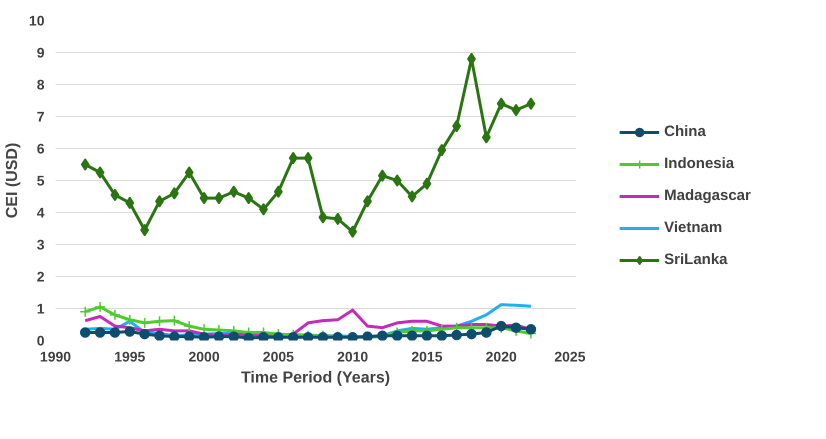  What do you see at coordinates (427, 356) in the screenshot?
I see `x-tick-label: 2015` at bounding box center [427, 356].